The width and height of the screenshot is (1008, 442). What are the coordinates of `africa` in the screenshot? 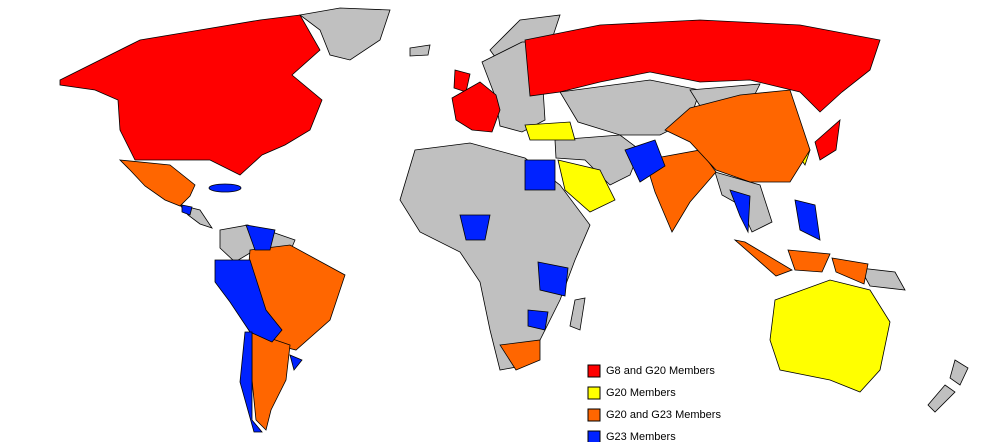 It's located at (495, 256).